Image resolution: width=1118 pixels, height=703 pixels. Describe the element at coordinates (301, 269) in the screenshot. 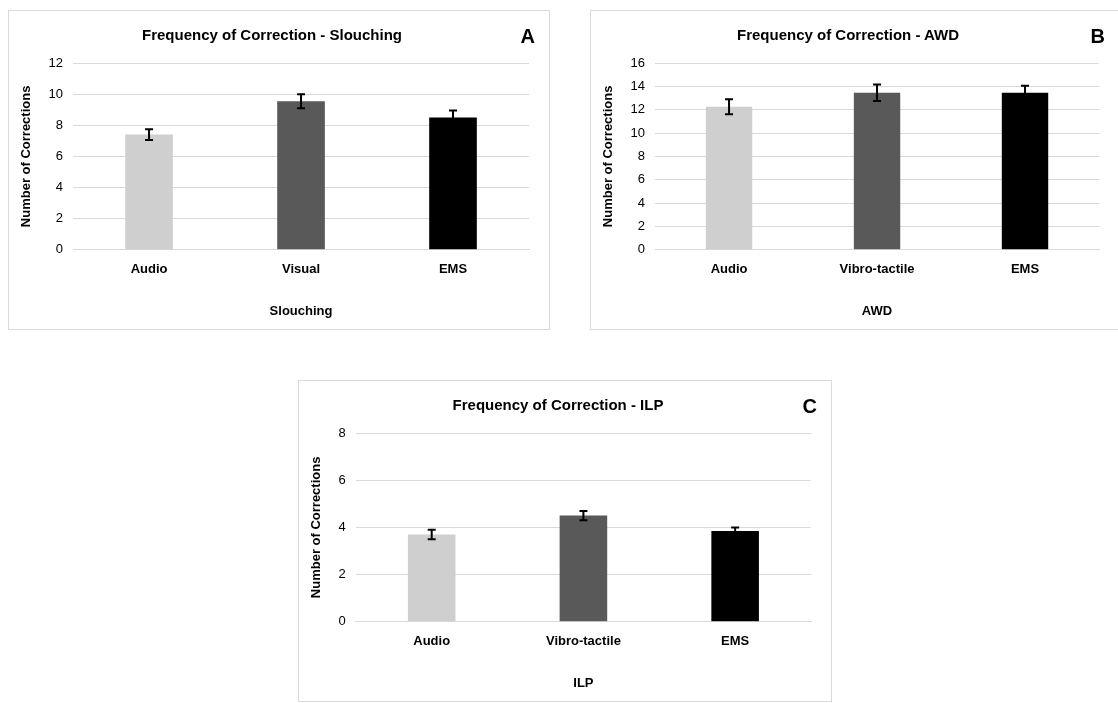

I see `x-tick-label: Visual` at that location.